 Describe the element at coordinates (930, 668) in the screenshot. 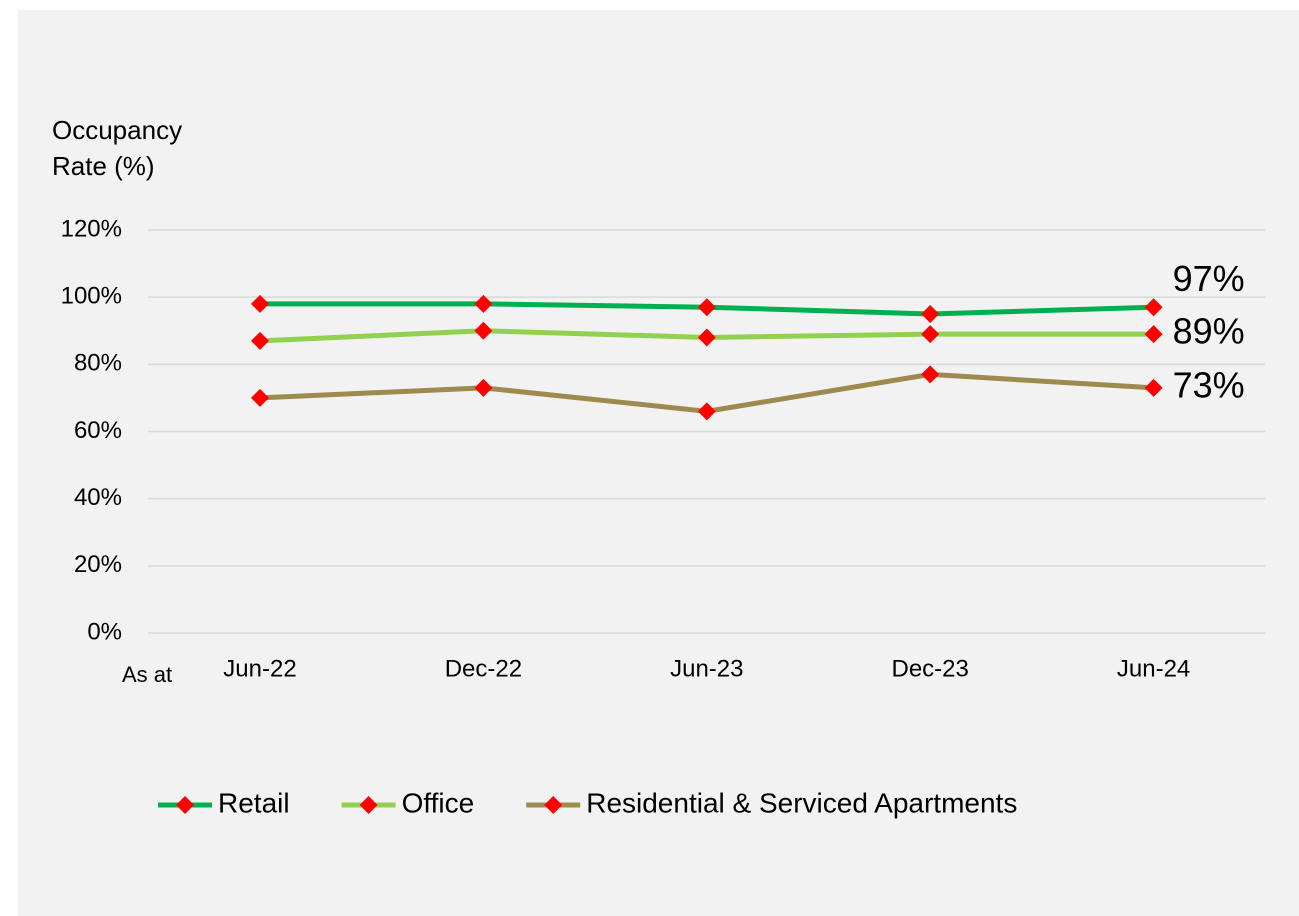

I see `x-tick-label: Dec-23` at that location.